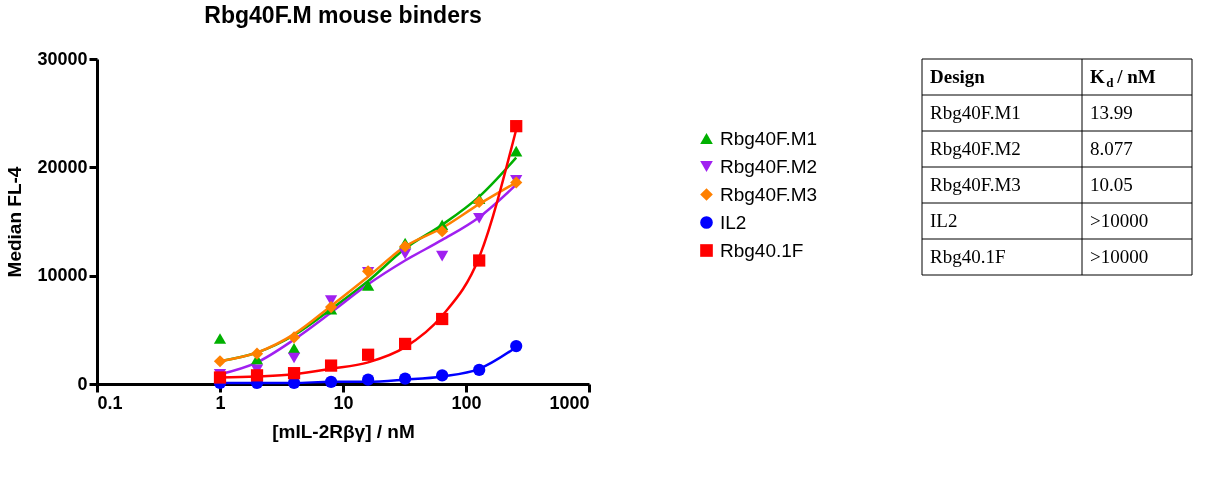 The height and width of the screenshot is (481, 1210). Describe the element at coordinates (1111, 184) in the screenshot. I see `text: 10.05` at that location.